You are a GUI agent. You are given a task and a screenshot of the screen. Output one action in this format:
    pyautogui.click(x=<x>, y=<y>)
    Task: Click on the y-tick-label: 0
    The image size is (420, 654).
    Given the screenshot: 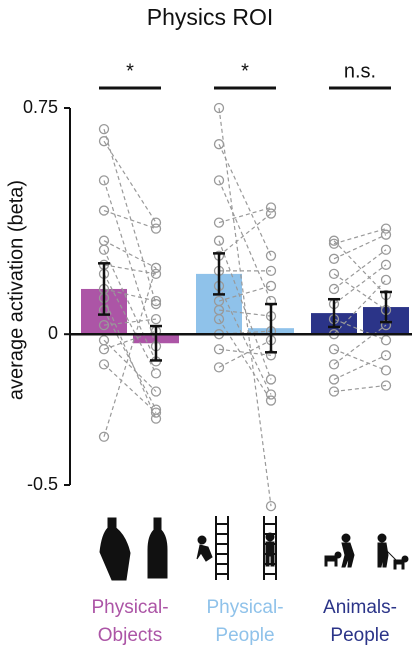 What is the action you would take?
    pyautogui.click(x=53, y=333)
    